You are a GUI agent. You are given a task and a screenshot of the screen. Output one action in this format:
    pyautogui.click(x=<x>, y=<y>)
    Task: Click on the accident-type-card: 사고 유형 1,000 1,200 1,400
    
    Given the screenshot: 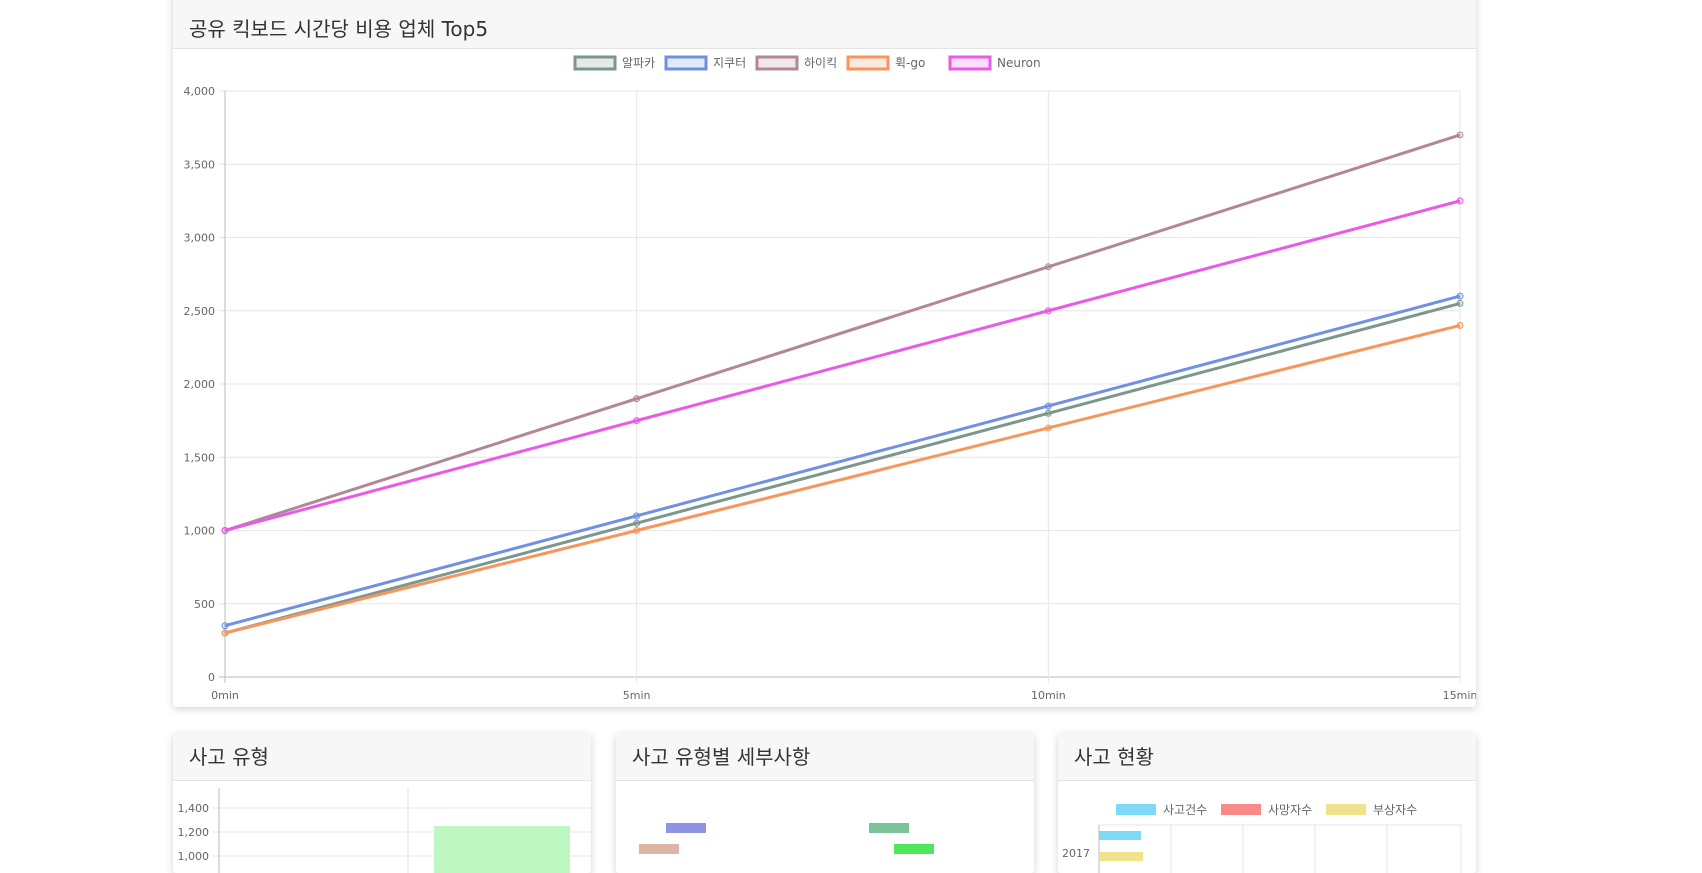 What is the action you would take?
    pyautogui.click(x=382, y=803)
    